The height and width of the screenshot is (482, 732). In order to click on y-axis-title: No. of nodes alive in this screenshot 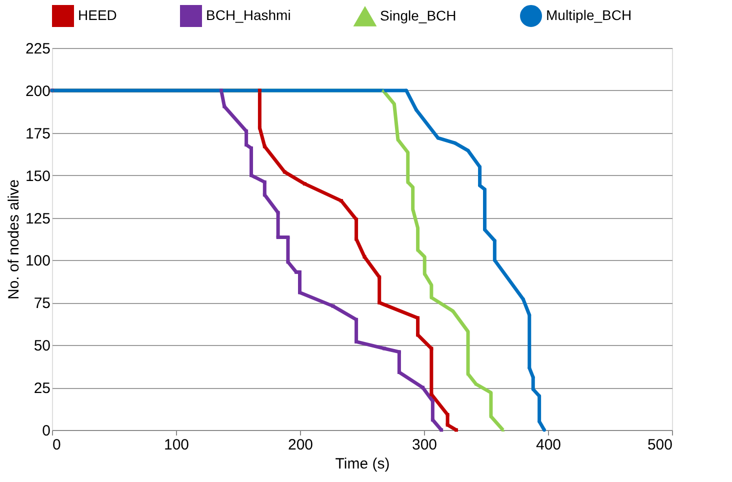, I will do `click(13, 239)`.